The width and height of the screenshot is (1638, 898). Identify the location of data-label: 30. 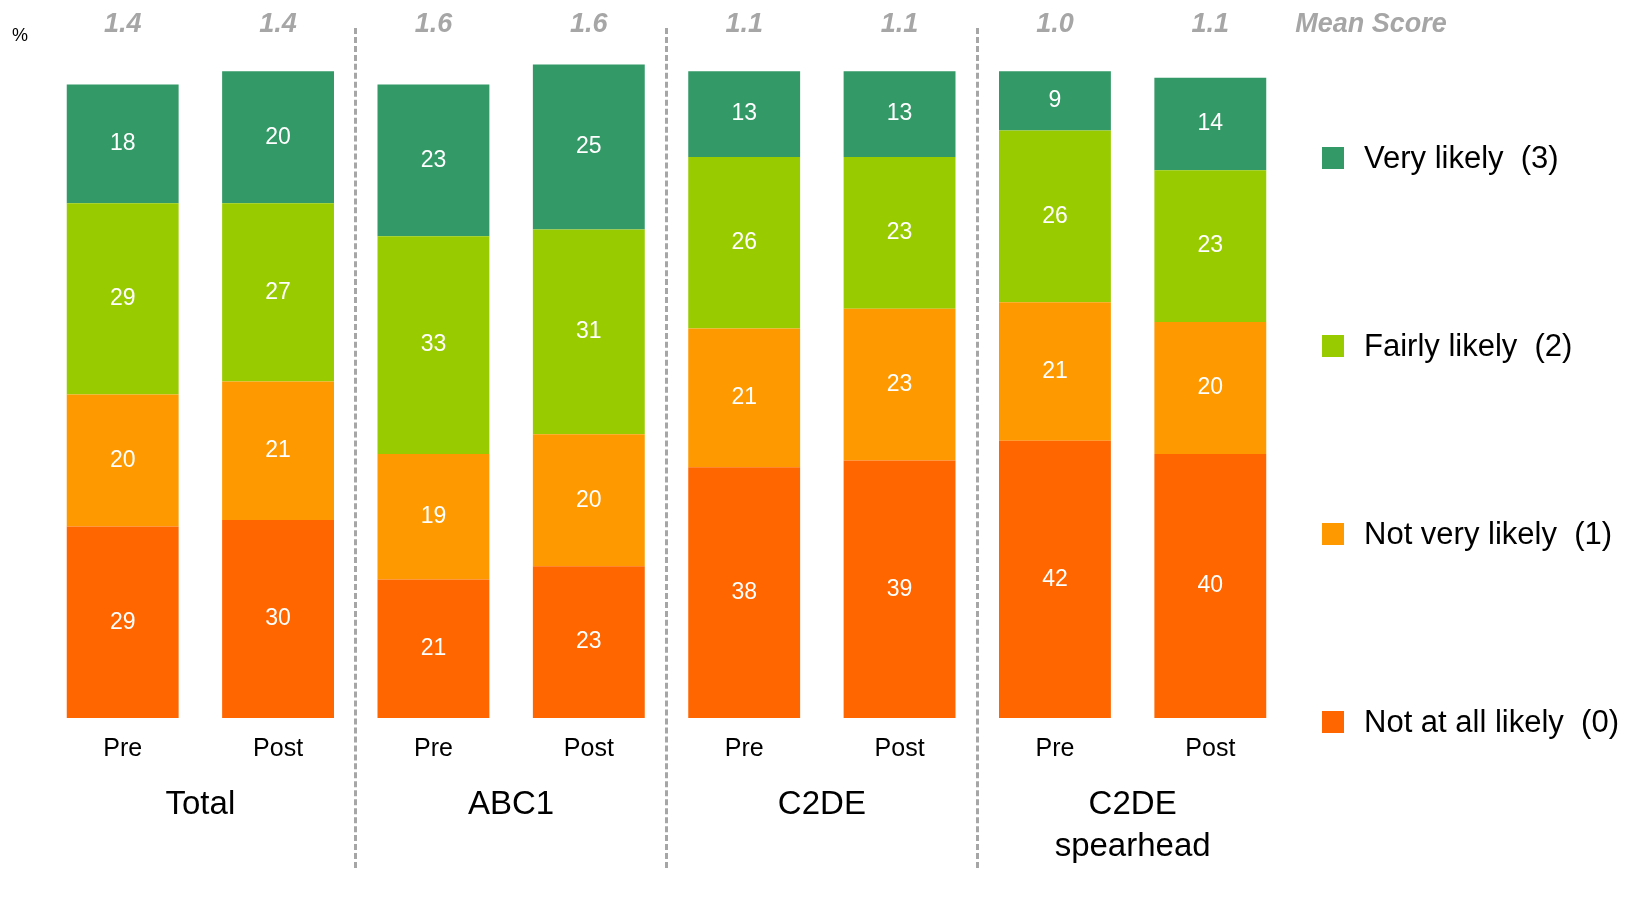
(278, 617).